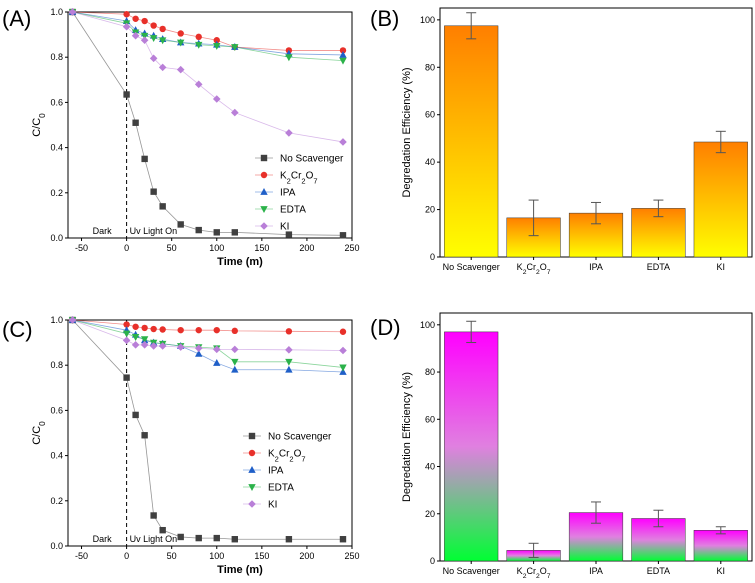 The image size is (755, 583). What do you see at coordinates (596, 571) in the screenshot?
I see `x-tick-label: IPA` at bounding box center [596, 571].